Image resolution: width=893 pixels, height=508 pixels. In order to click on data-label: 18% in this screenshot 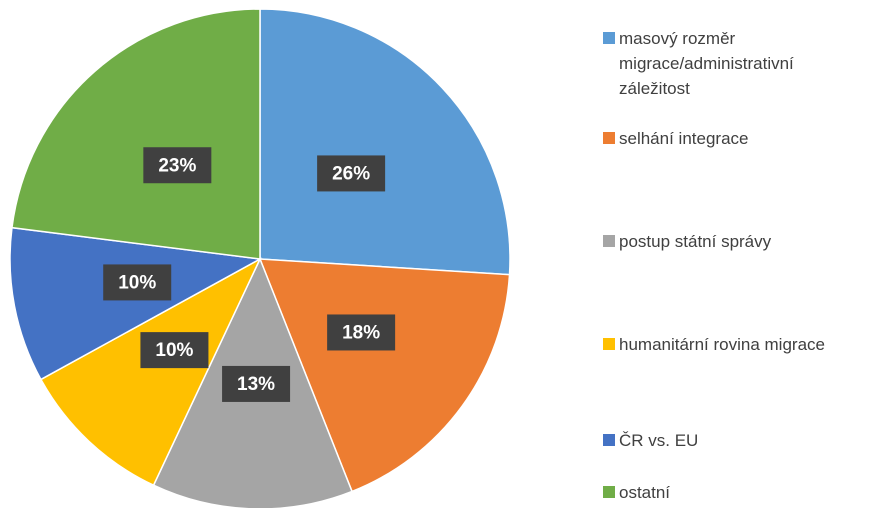, I will do `click(361, 332)`.